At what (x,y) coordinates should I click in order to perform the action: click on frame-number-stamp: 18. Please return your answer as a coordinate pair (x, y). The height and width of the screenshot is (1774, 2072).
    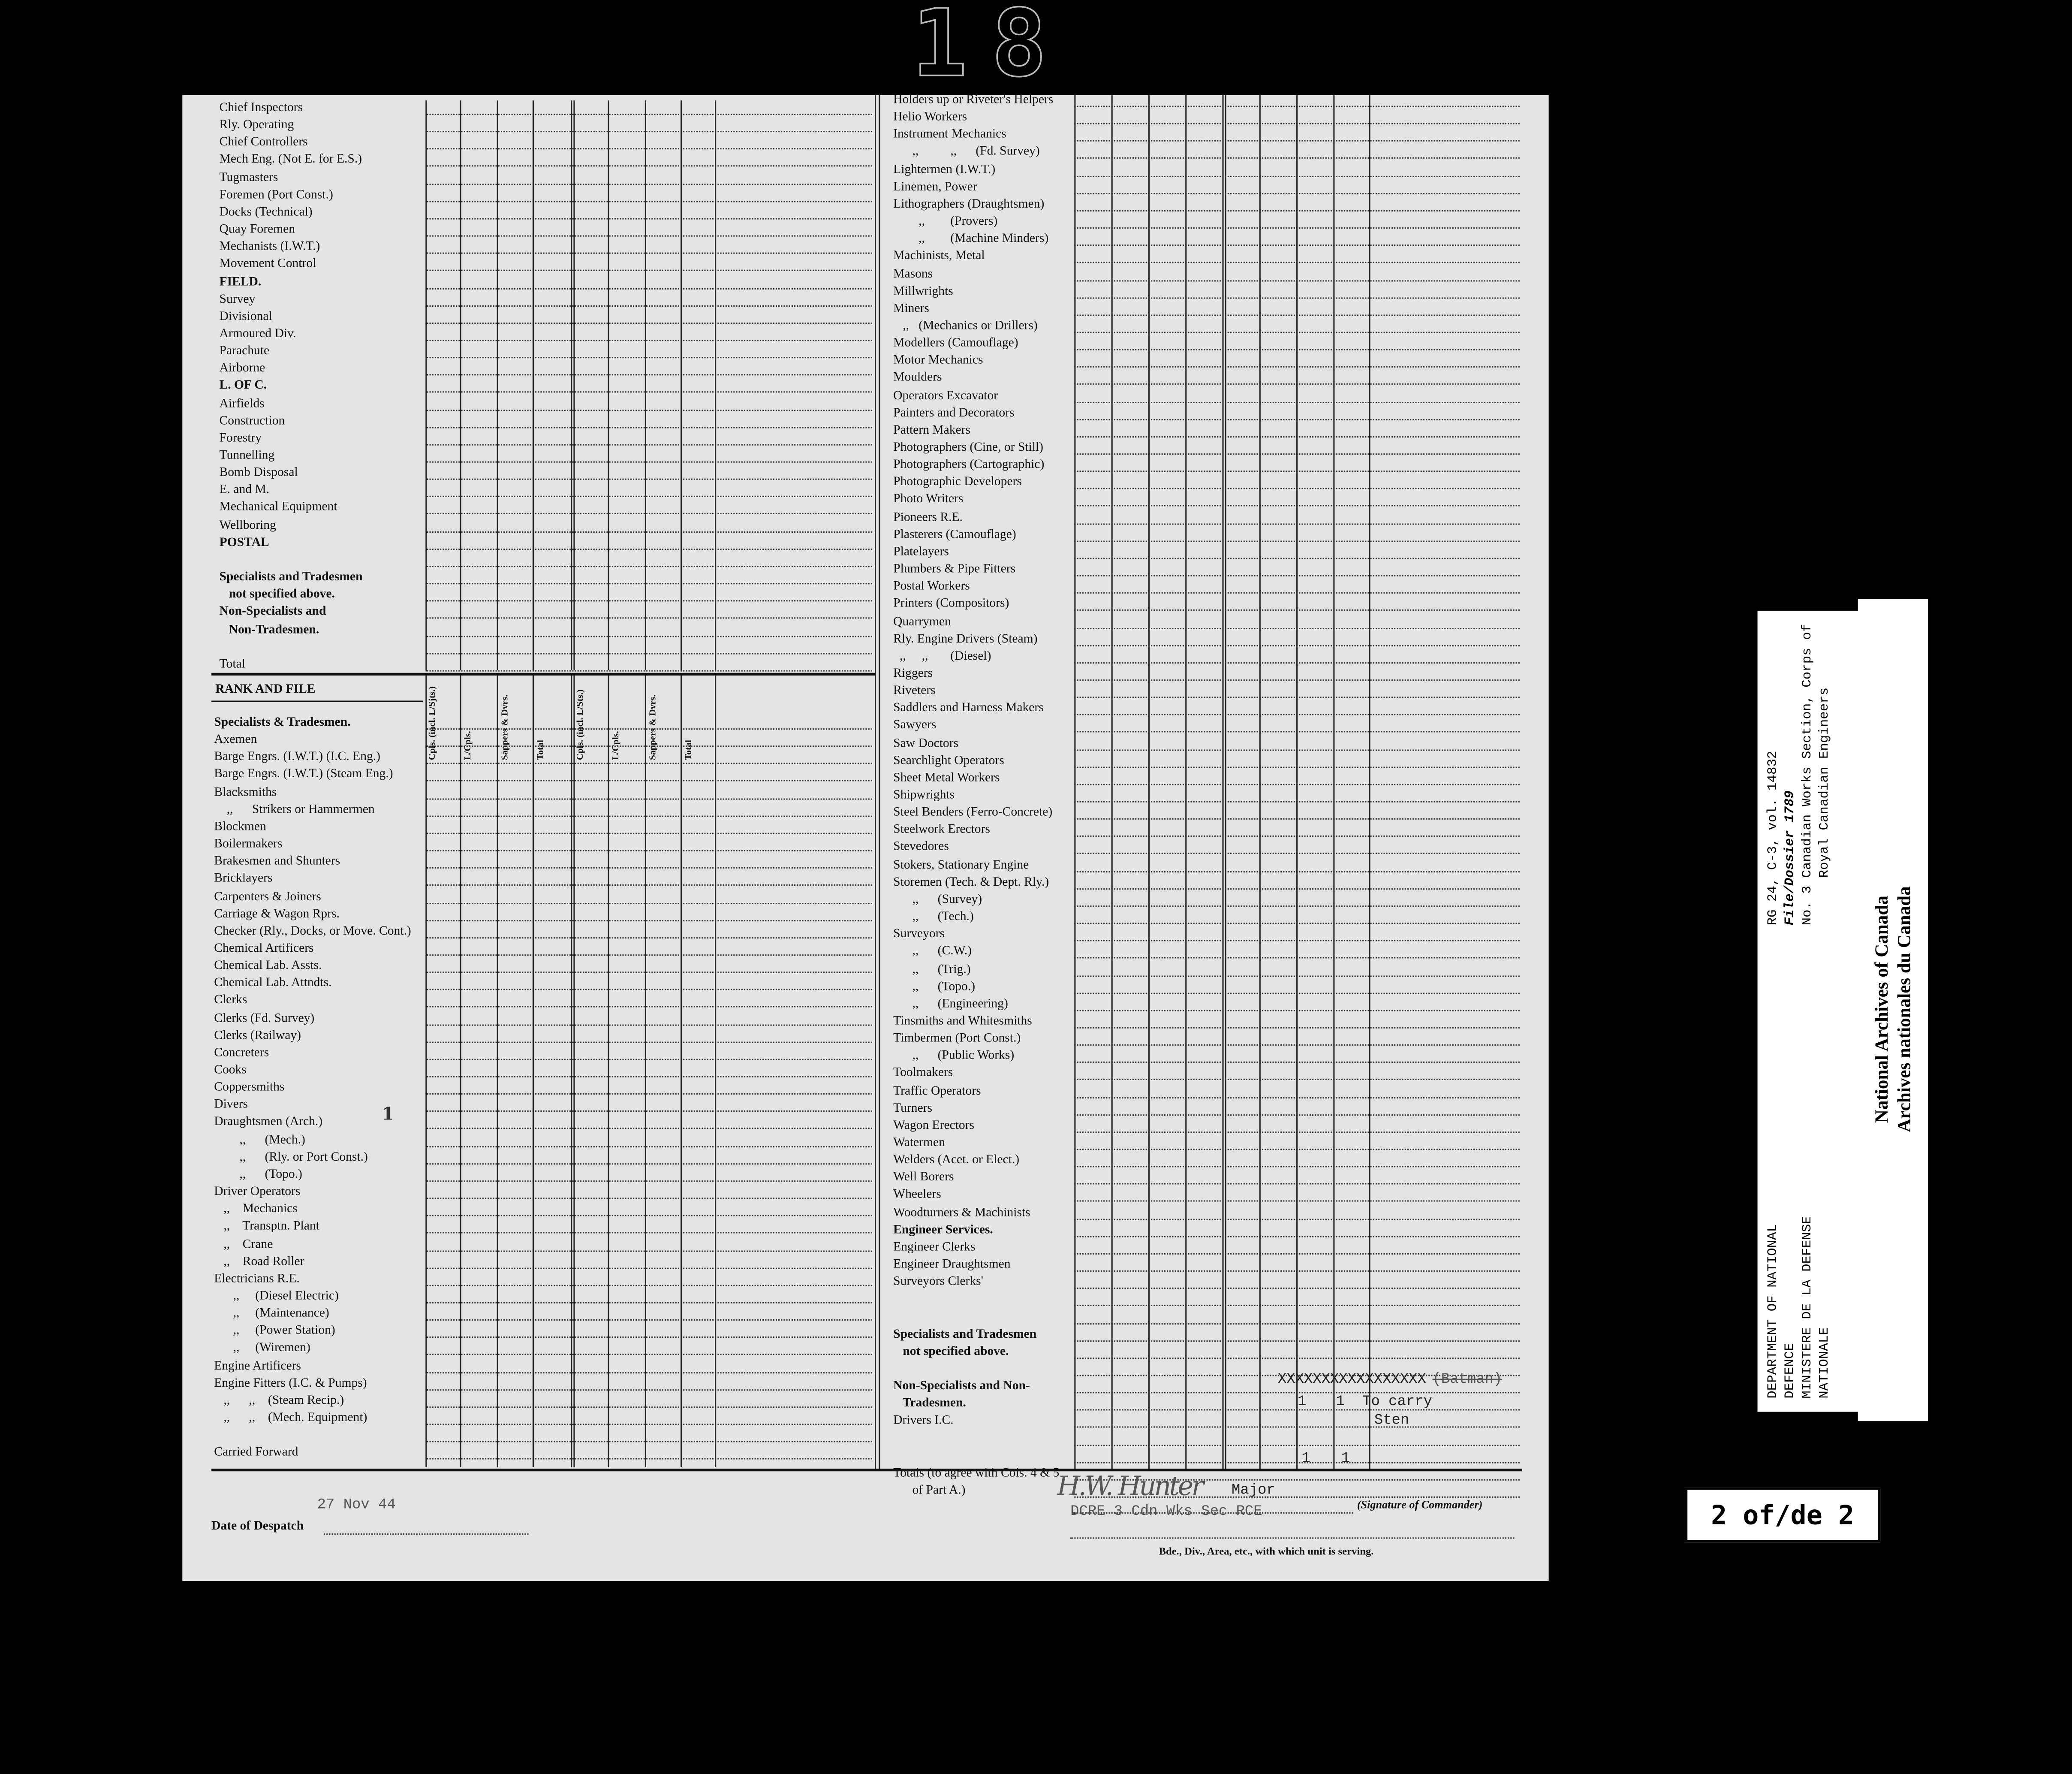
    Looking at the image, I should click on (991, 49).